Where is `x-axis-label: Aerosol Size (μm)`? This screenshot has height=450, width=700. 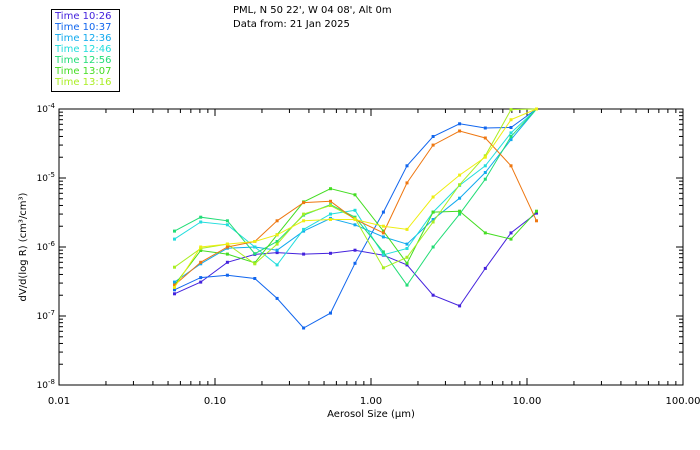 x-axis-label: Aerosol Size (μm) is located at coordinates (371, 414).